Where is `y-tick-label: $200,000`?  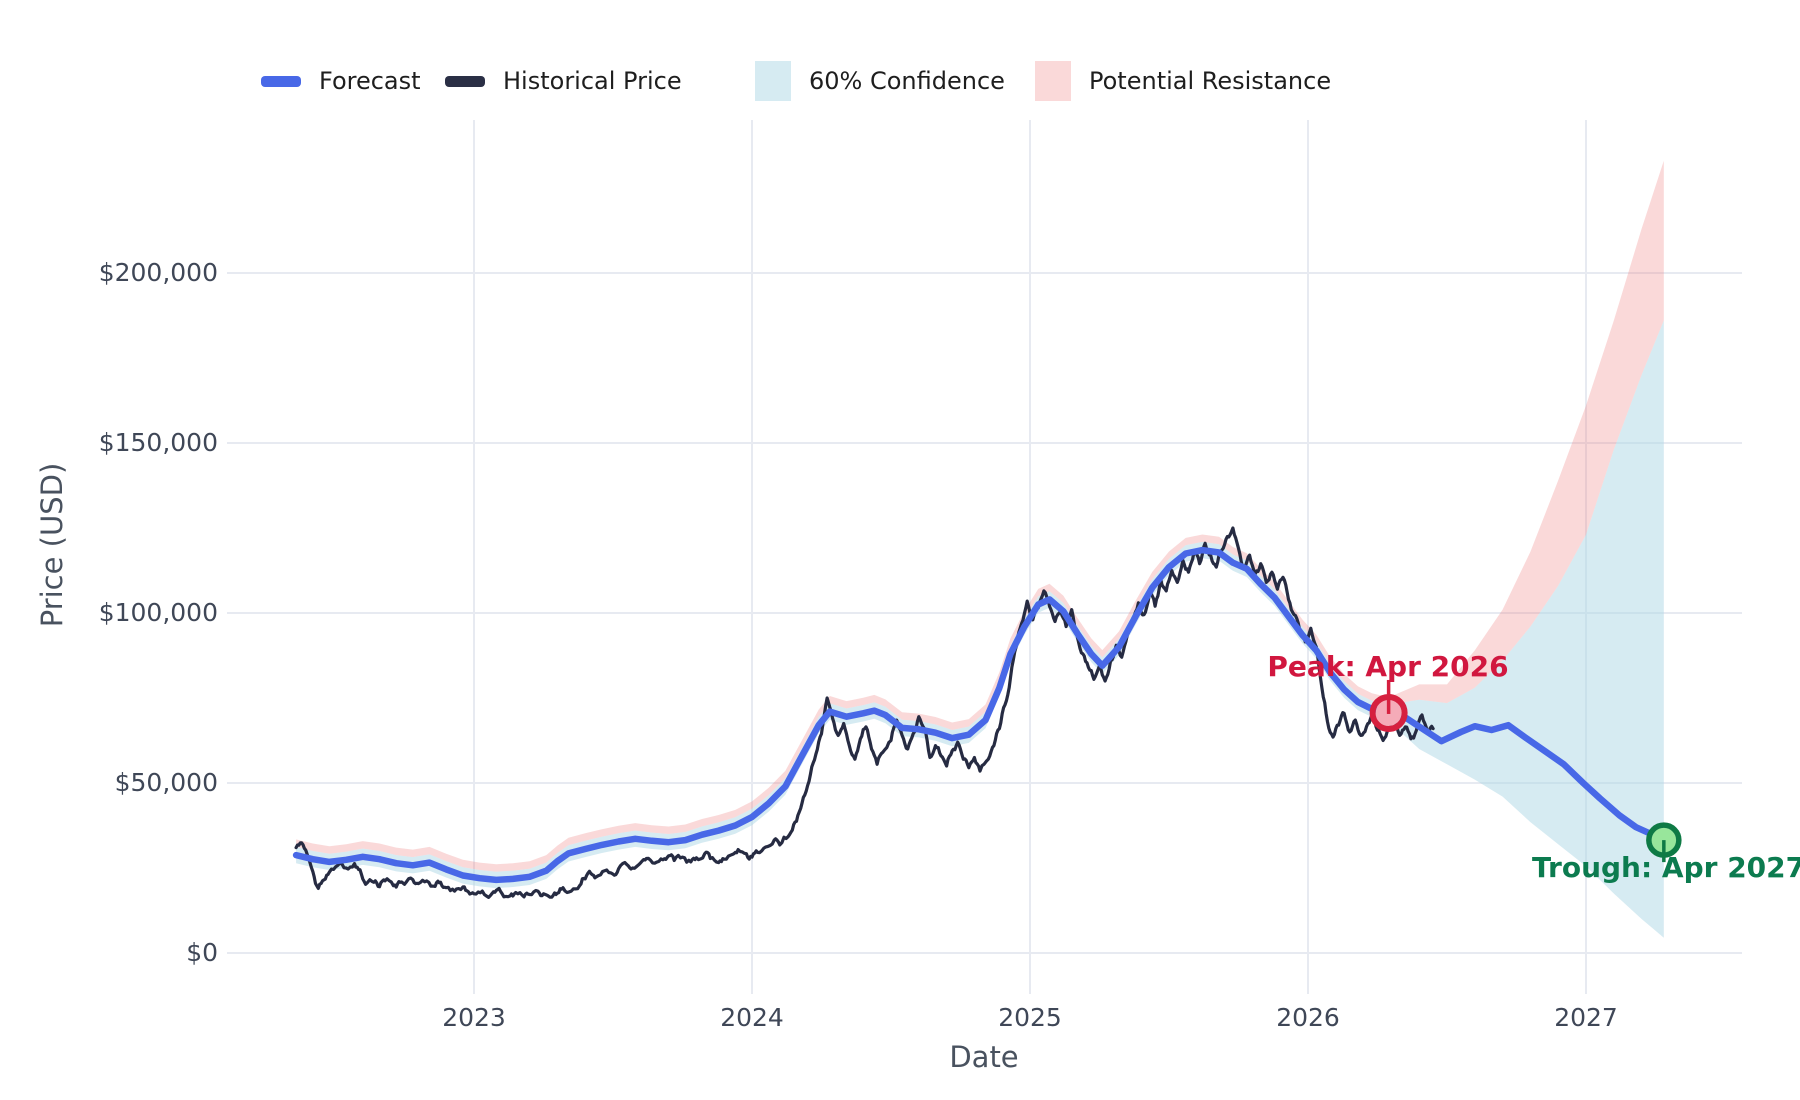 y-tick-label: $200,000 is located at coordinates (158, 272).